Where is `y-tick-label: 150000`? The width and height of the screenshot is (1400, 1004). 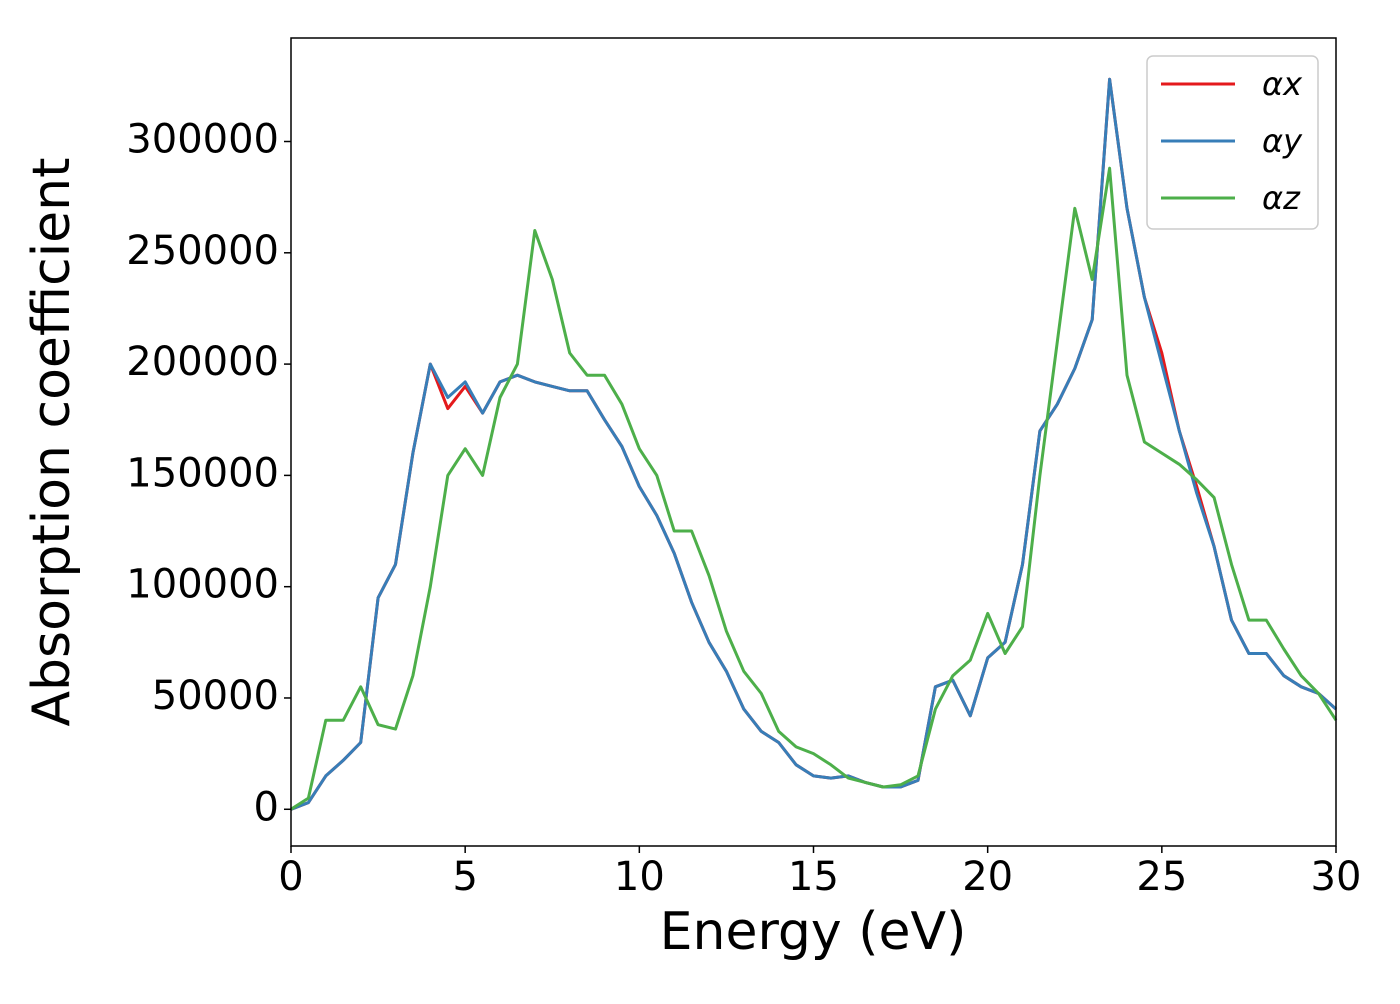 y-tick-label: 150000 is located at coordinates (202, 473).